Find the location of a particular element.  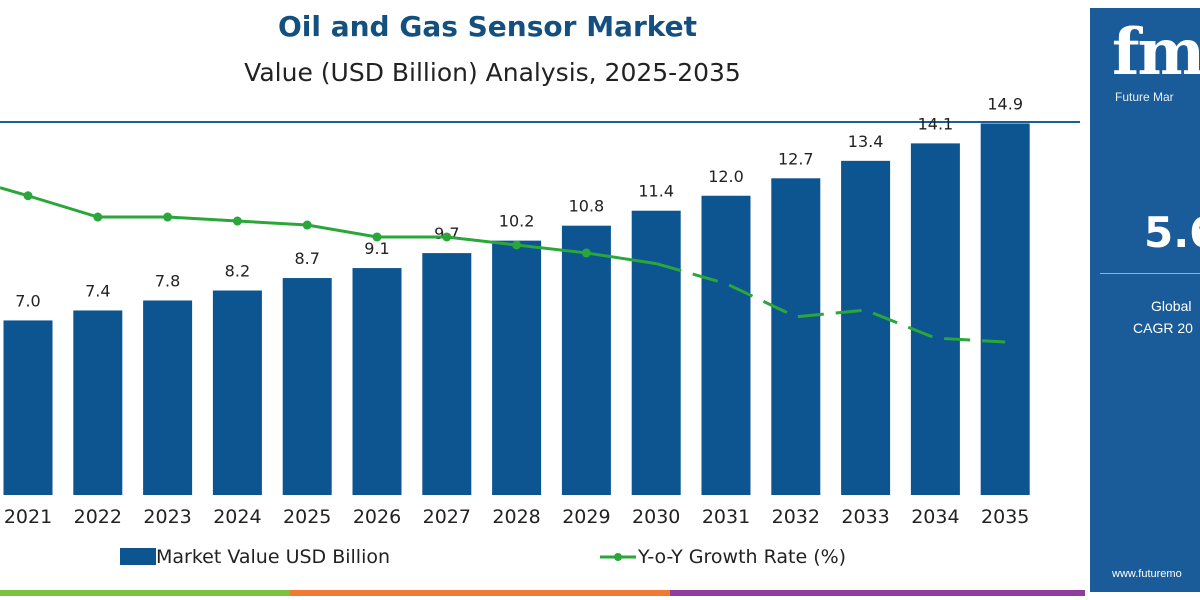

bar-value-label-2033: 13.4 is located at coordinates (866, 141).